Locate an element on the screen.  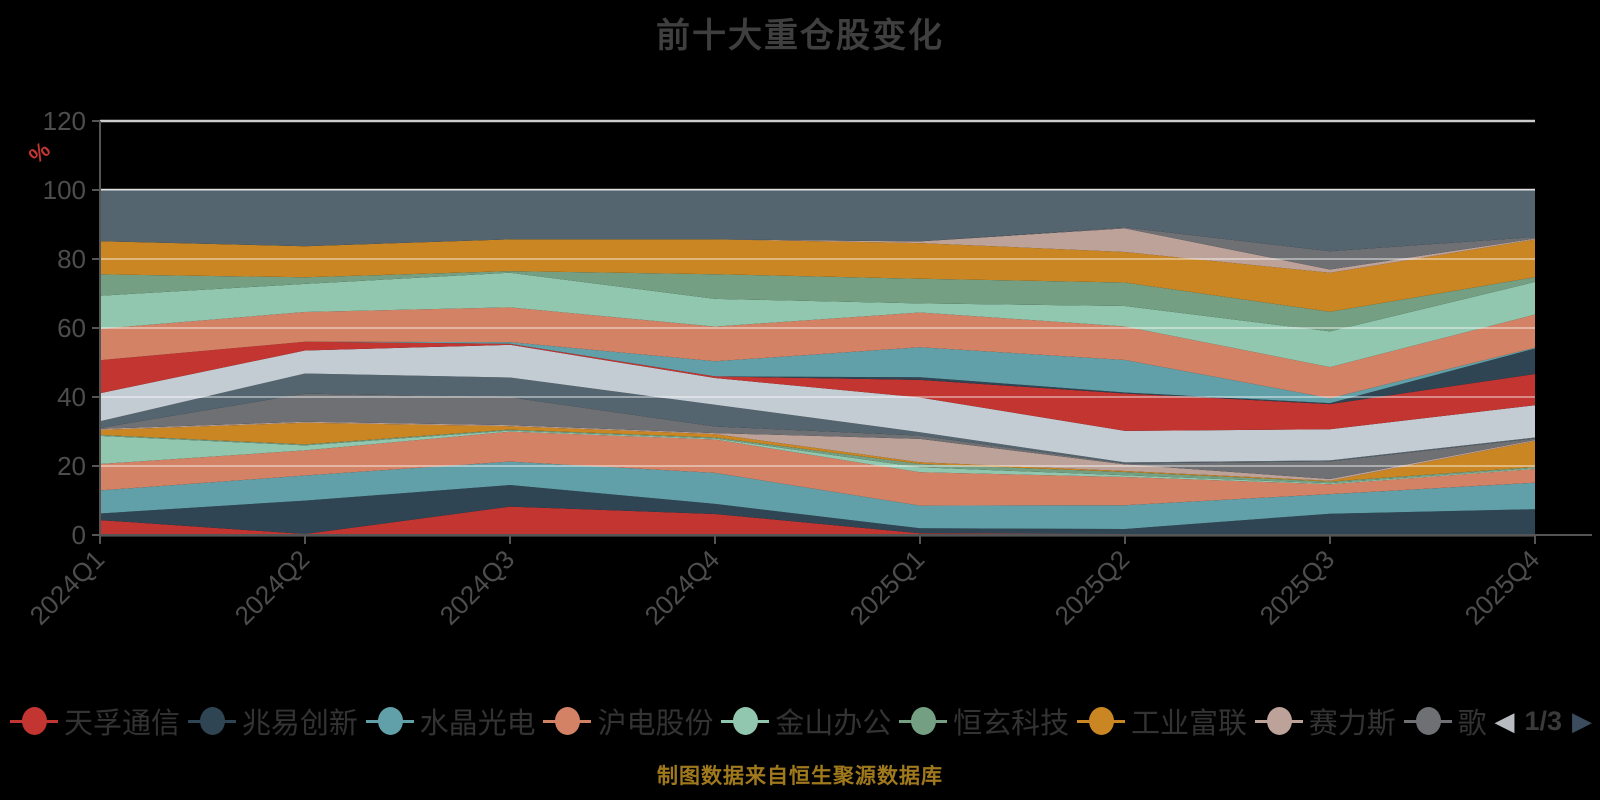
legend-item-8: 歌 is located at coordinates (1445, 721).